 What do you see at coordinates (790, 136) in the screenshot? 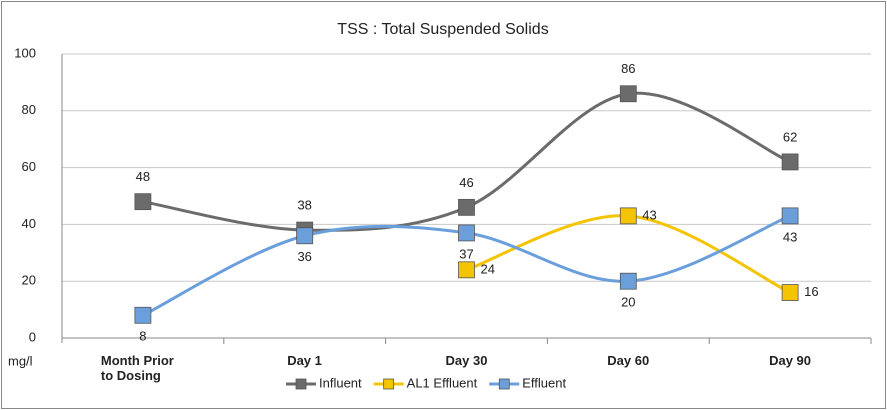
I see `data-label: 62` at bounding box center [790, 136].